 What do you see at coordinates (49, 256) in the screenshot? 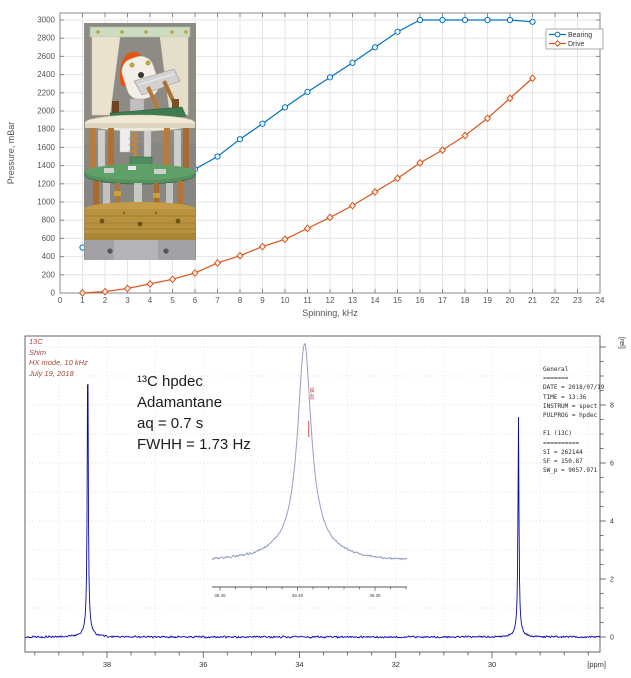
I see `svg-text: 400` at bounding box center [49, 256].